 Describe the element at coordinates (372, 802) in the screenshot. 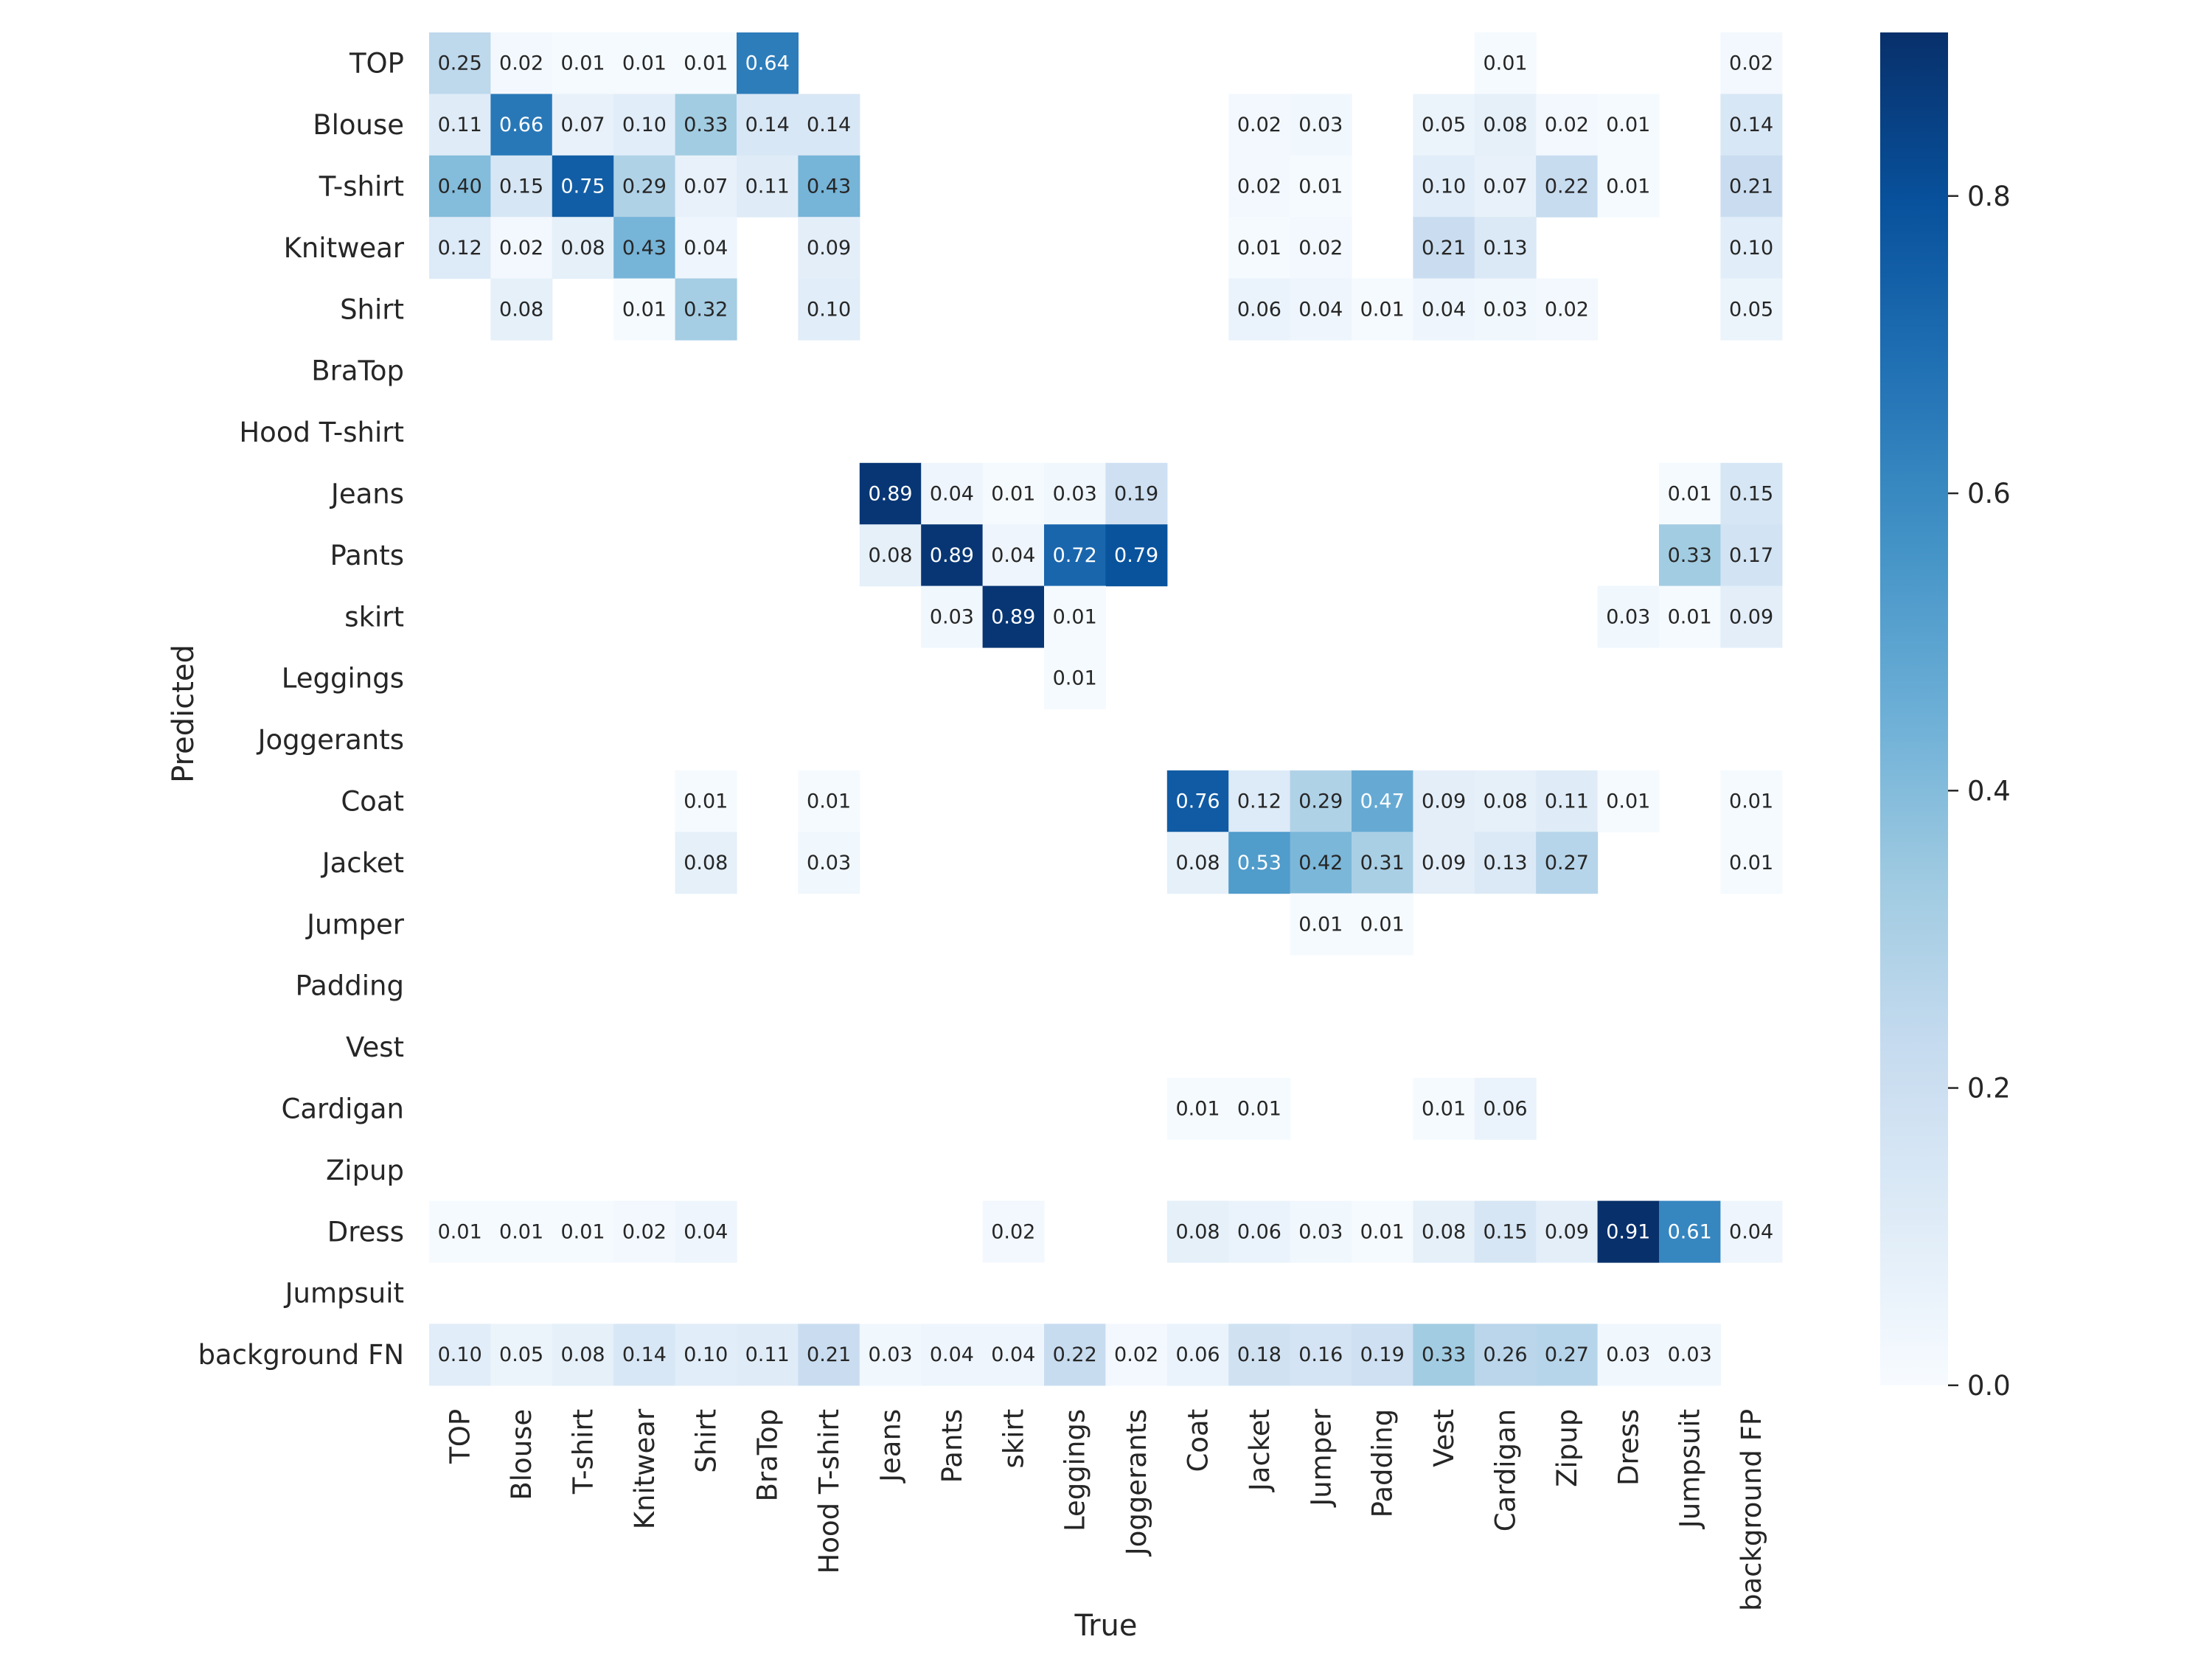

I see `y-tick-label: Coat` at that location.